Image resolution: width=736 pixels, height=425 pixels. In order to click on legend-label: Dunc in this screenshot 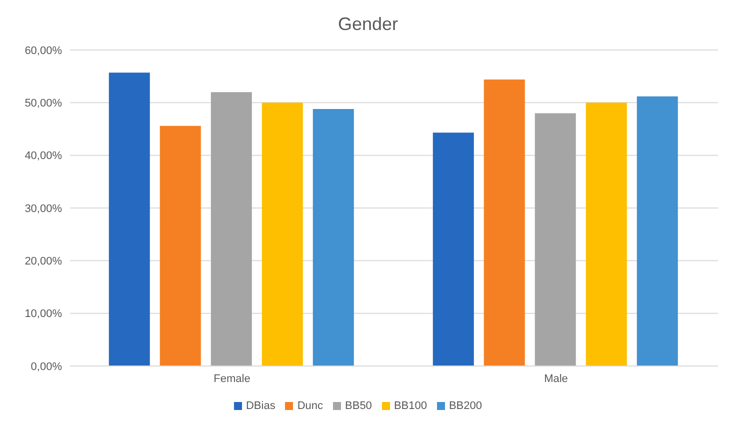, I will do `click(310, 406)`.